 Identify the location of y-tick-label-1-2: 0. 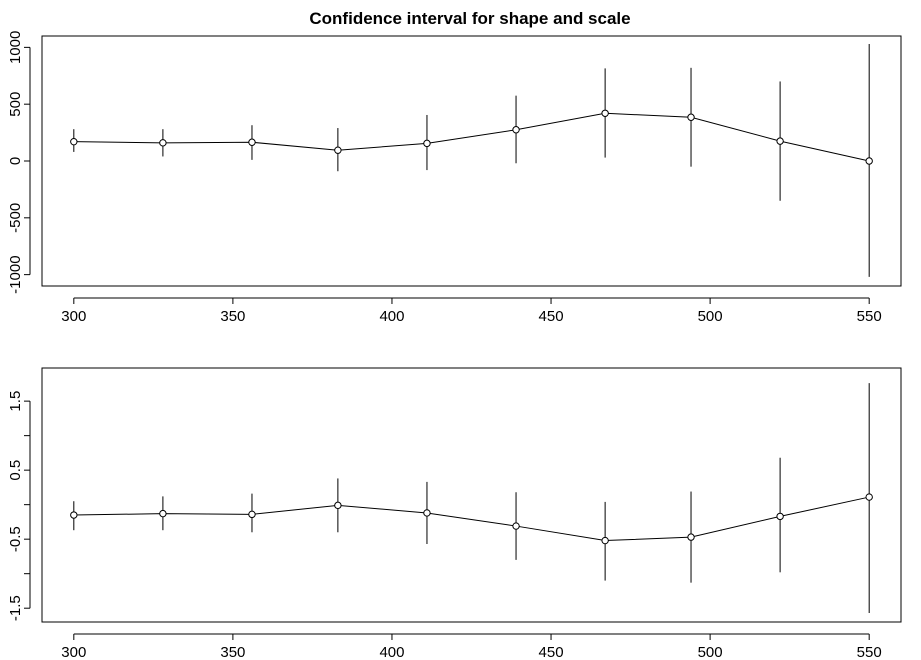
(15, 161).